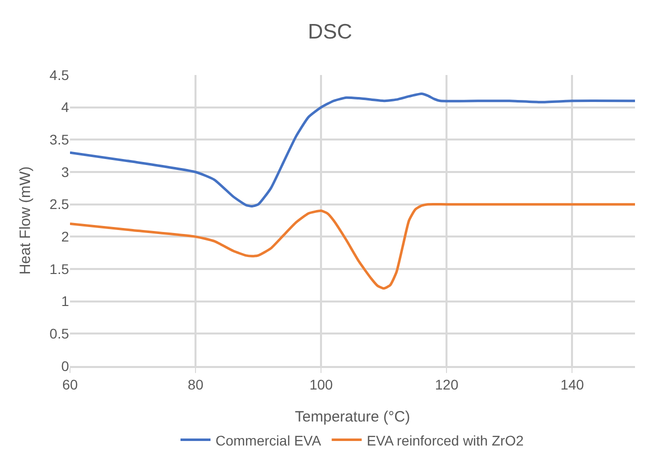  What do you see at coordinates (65, 366) in the screenshot?
I see `y-tick-label: 0` at bounding box center [65, 366].